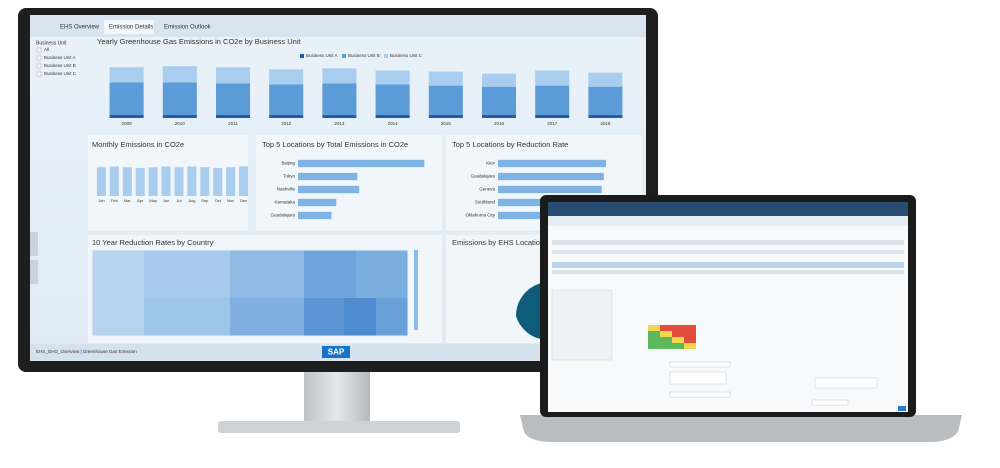  Describe the element at coordinates (482, 176) in the screenshot. I see `y-tick-label: Guadalajara` at that location.